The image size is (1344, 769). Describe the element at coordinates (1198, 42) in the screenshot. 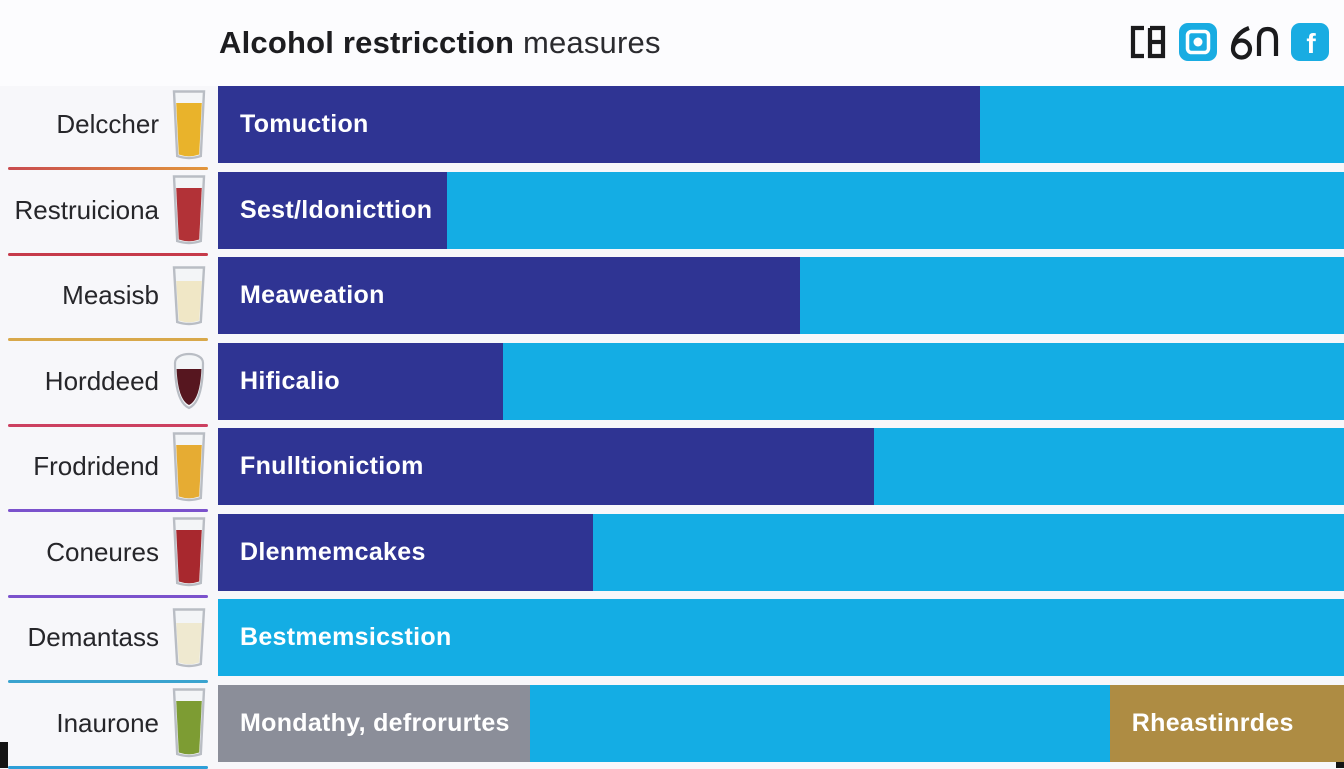

I see `instagram-icon` at that location.